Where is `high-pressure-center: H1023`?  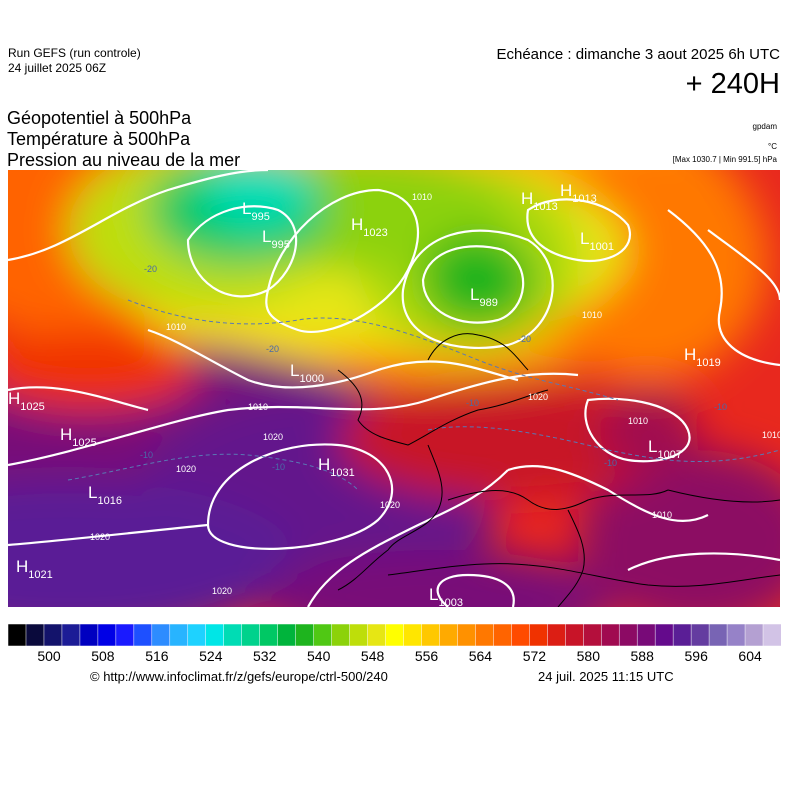 high-pressure-center: H1023 is located at coordinates (369, 227).